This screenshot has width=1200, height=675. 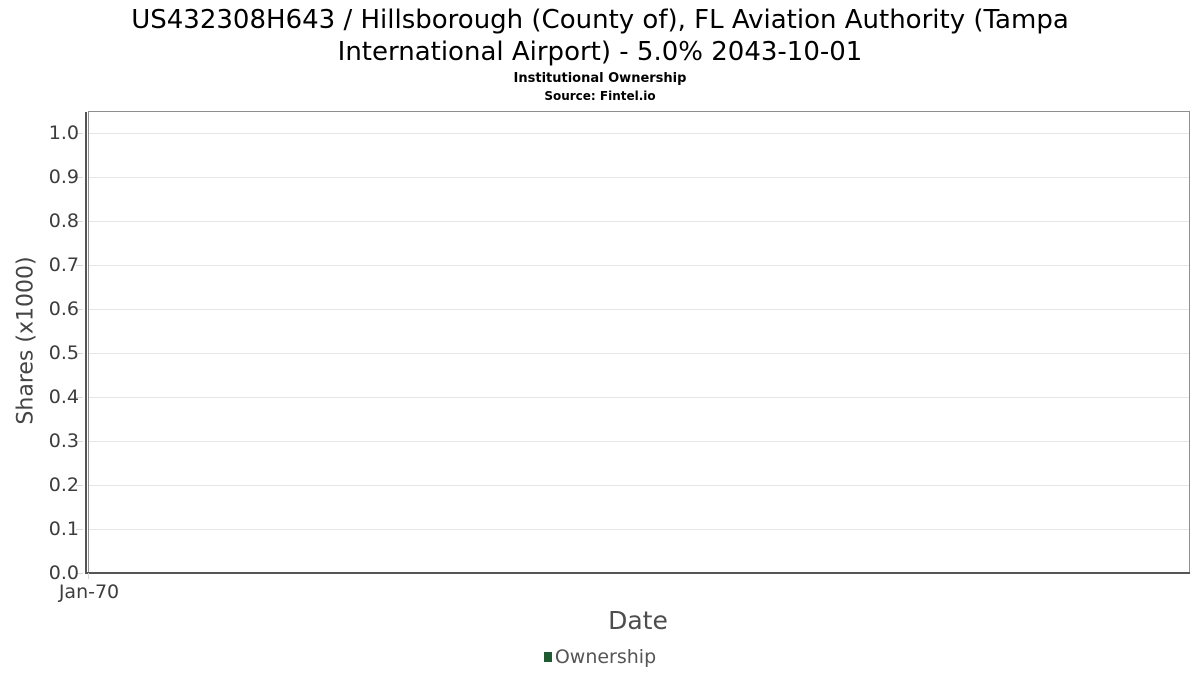 I want to click on x-axis-title: Date, so click(x=638, y=620).